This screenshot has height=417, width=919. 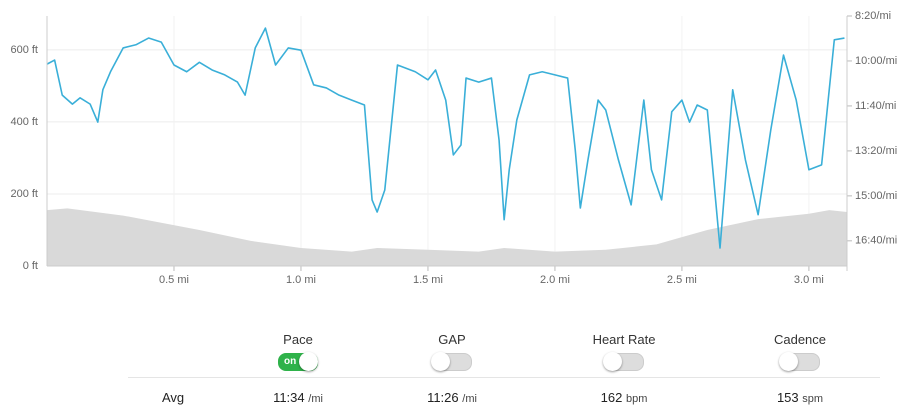 What do you see at coordinates (787, 397) in the screenshot?
I see `value: 153` at bounding box center [787, 397].